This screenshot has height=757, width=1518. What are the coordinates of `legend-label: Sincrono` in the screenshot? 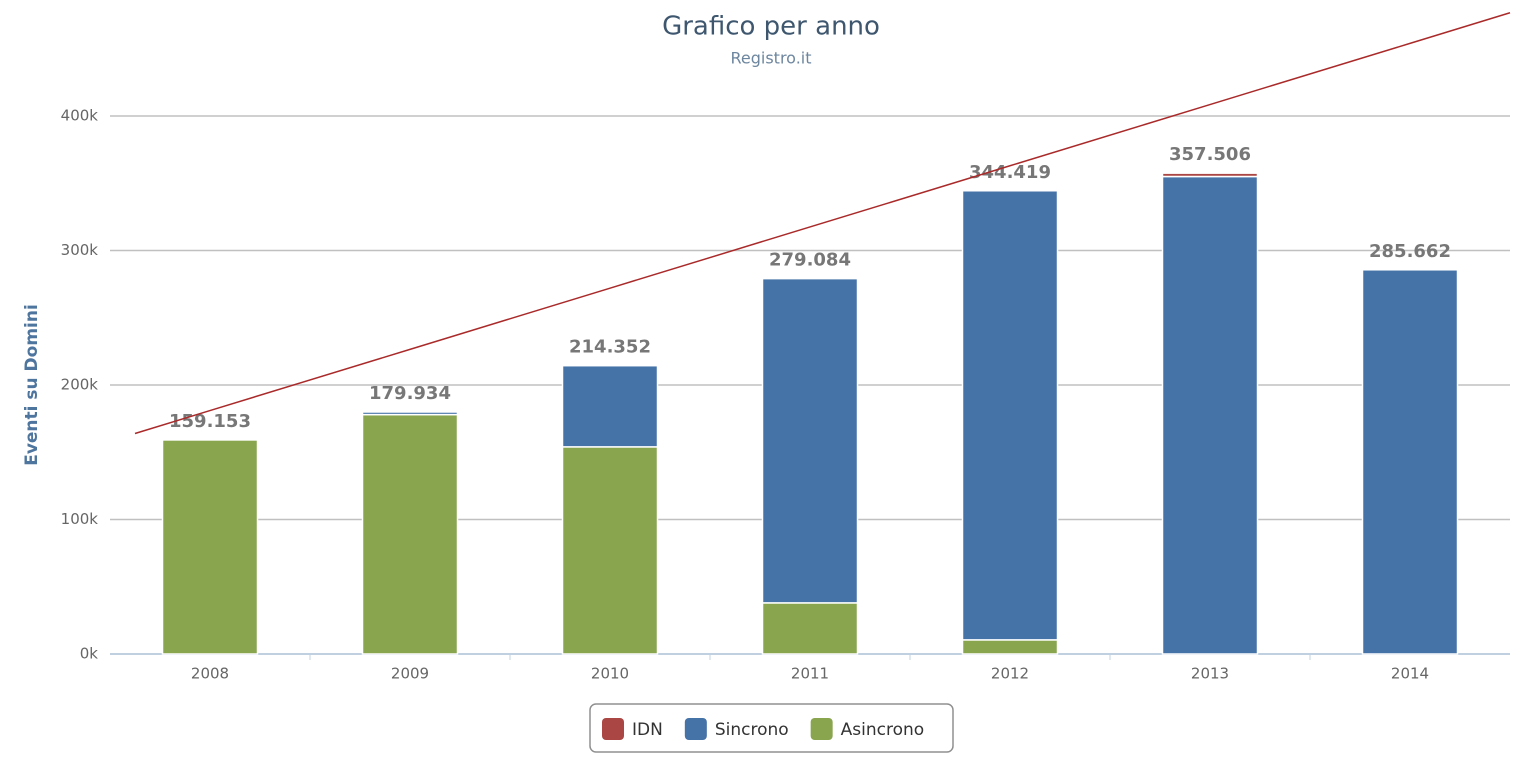 It's located at (752, 730).